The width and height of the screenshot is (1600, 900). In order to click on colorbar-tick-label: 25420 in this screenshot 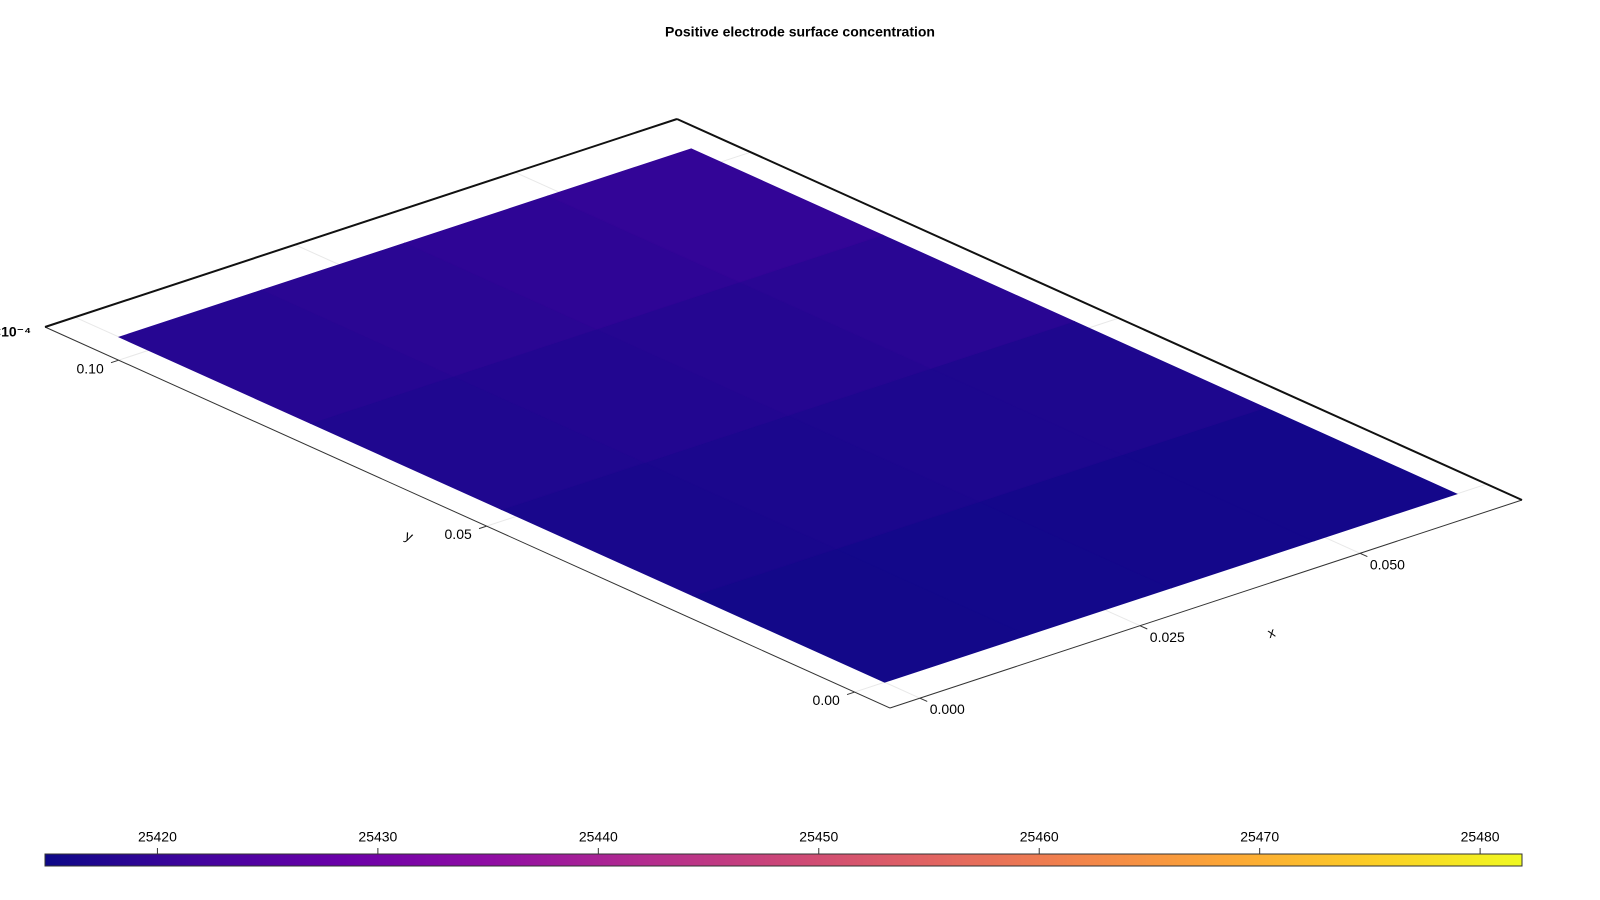, I will do `click(157, 837)`.